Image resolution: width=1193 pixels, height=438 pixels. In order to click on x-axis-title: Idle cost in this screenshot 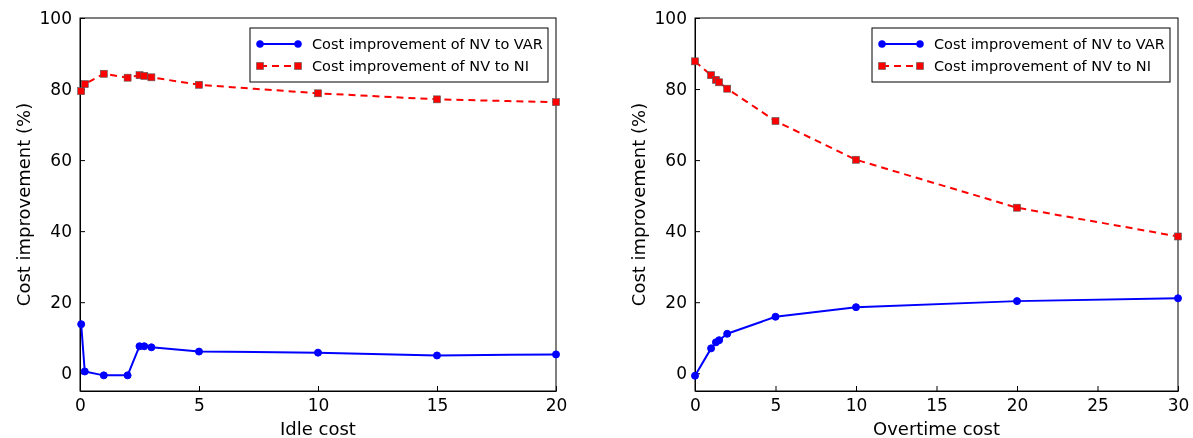, I will do `click(318, 428)`.